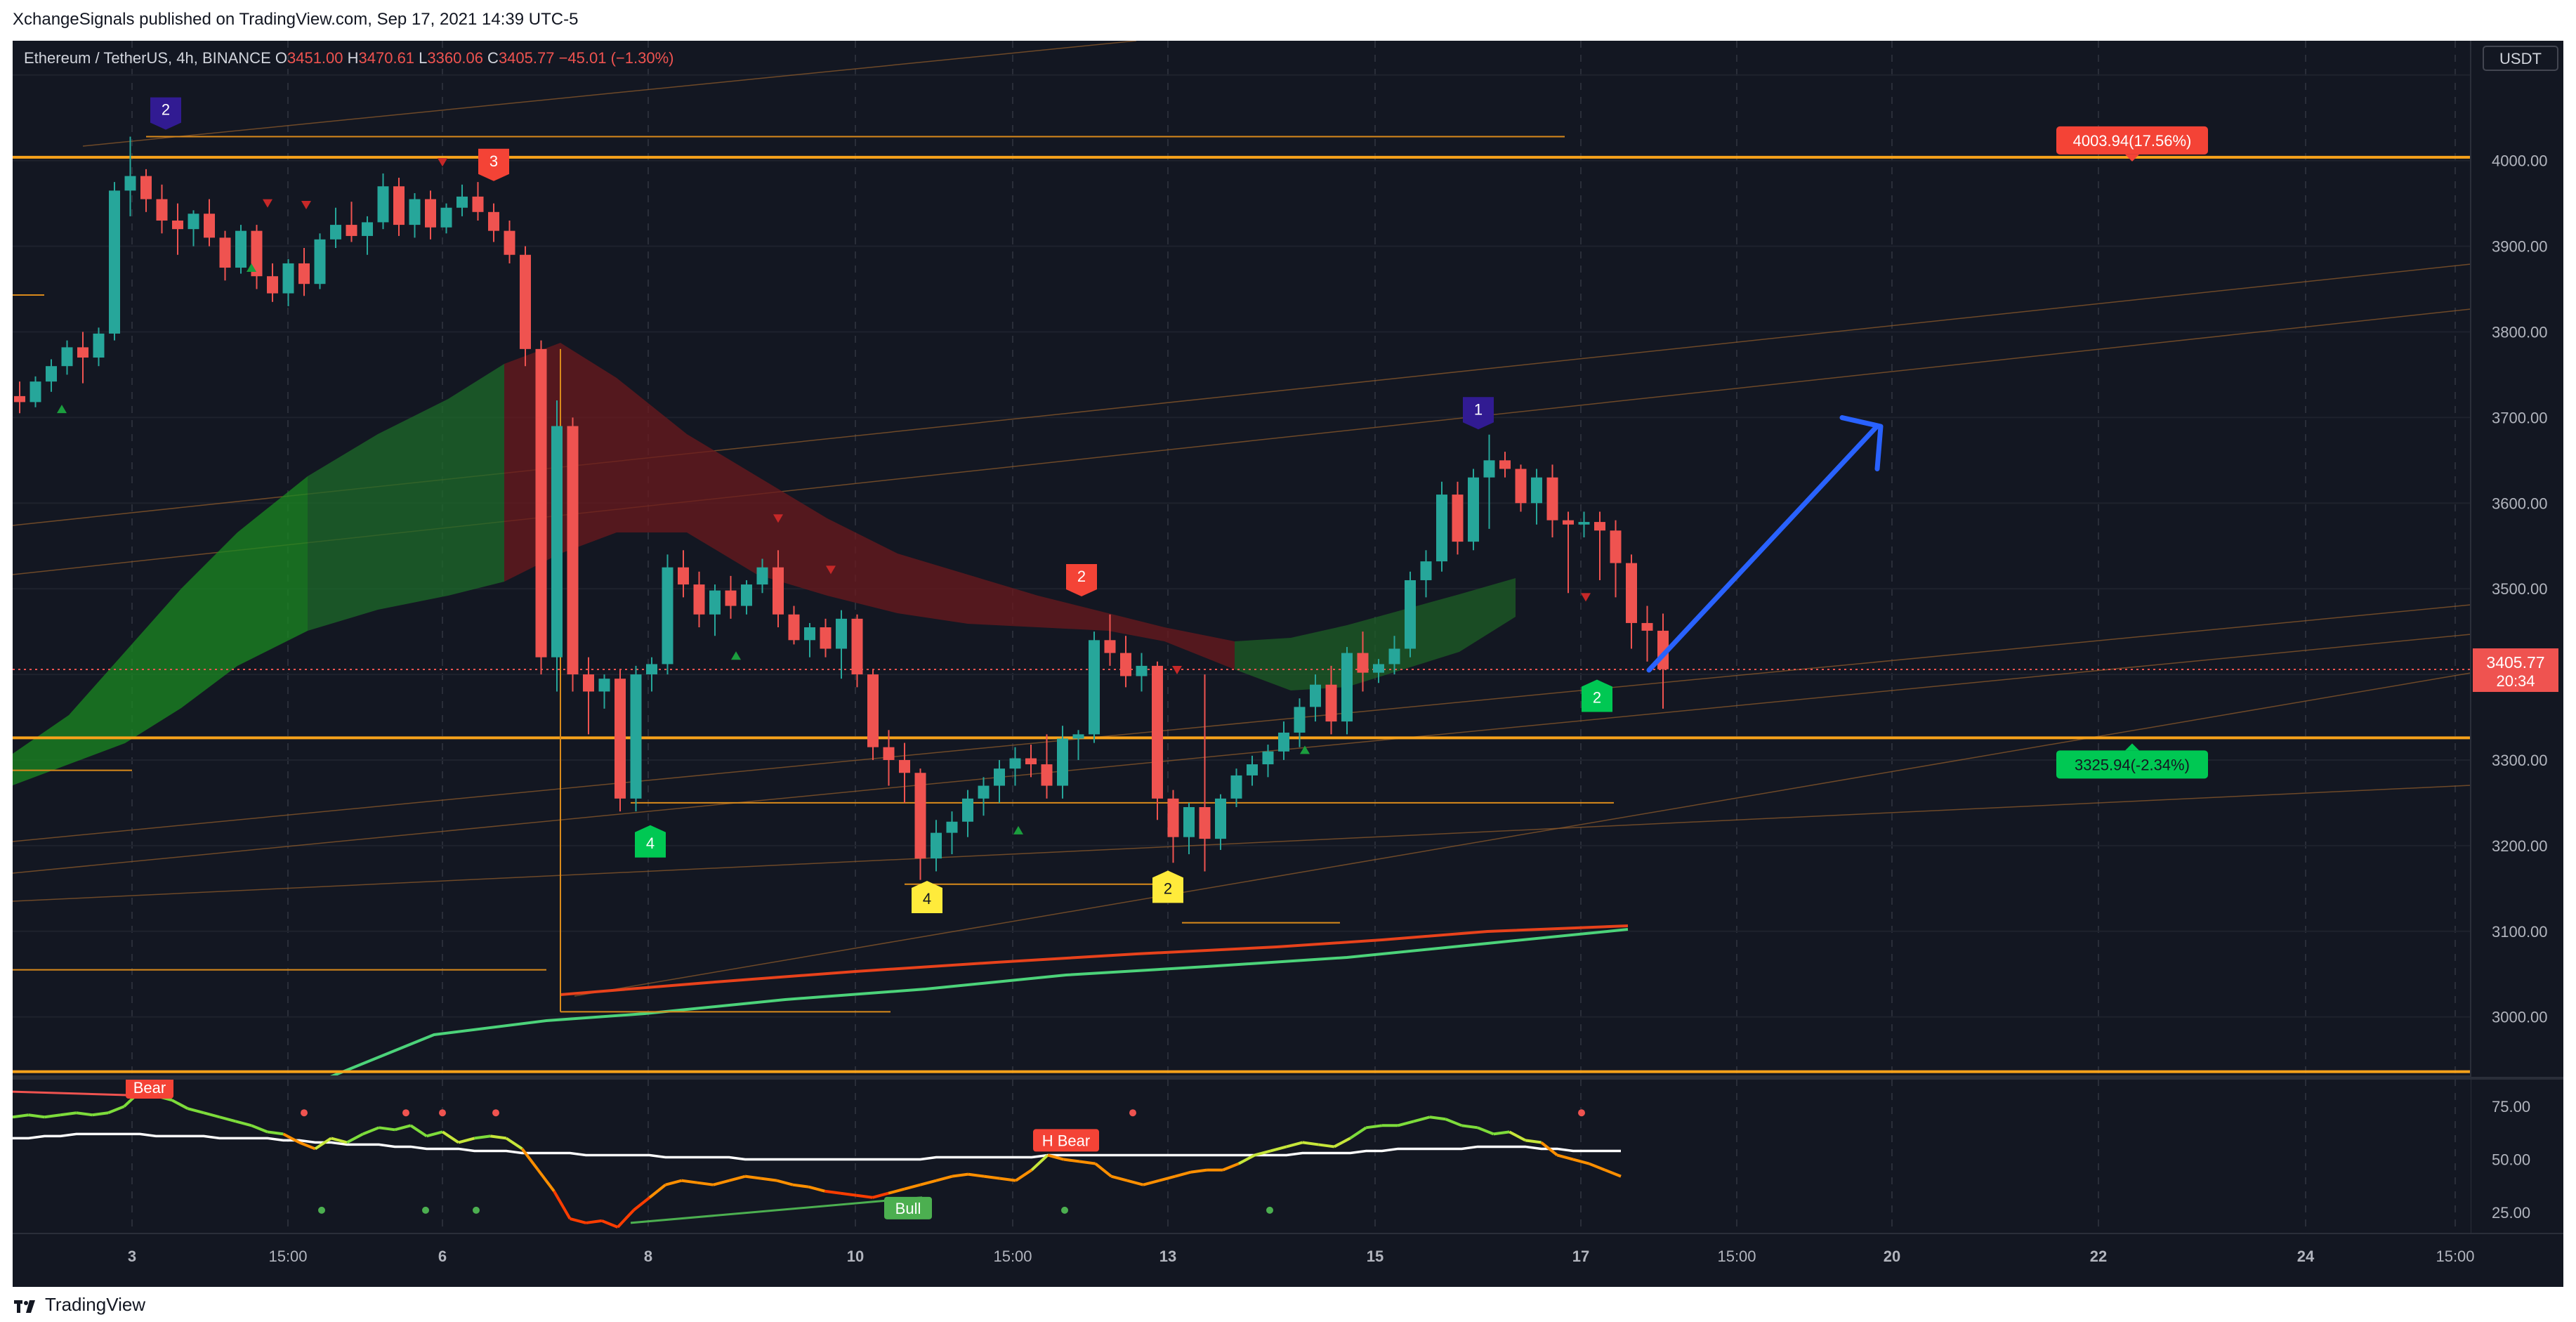  What do you see at coordinates (2515, 670) in the screenshot?
I see `last-price-box` at bounding box center [2515, 670].